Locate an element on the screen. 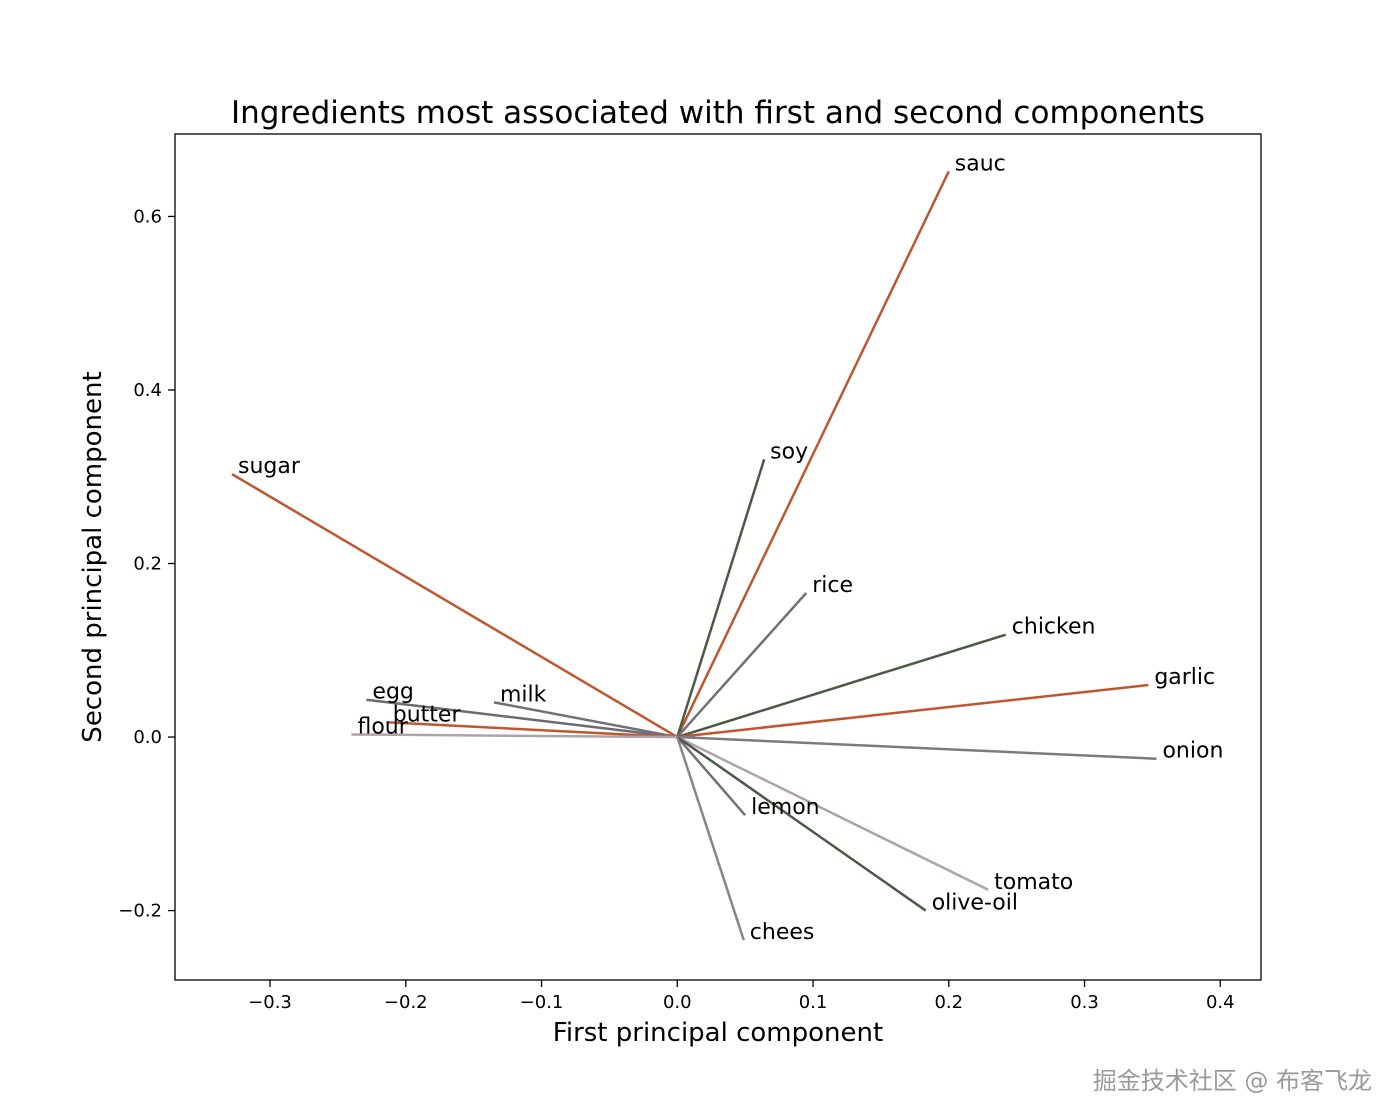 The width and height of the screenshot is (1400, 1120). vector-line-onion is located at coordinates (917, 747).